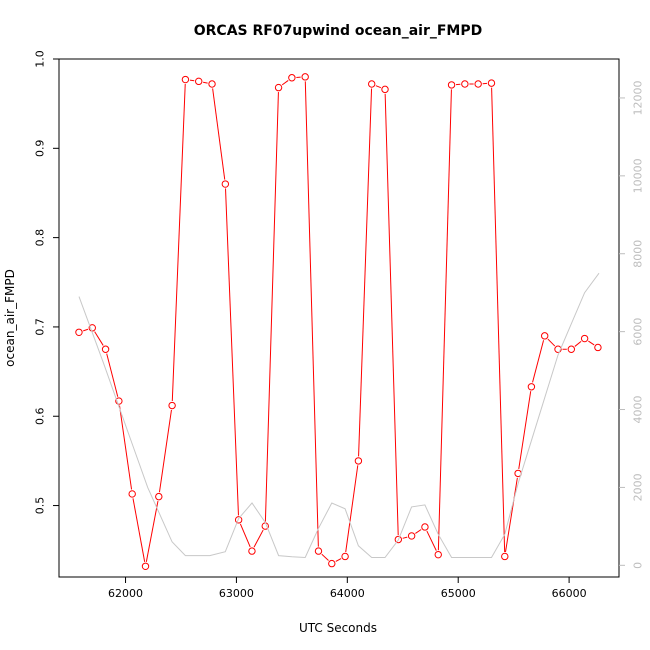 The height and width of the screenshot is (650, 650). What do you see at coordinates (569, 593) in the screenshot?
I see `x-tick-label: 66000` at bounding box center [569, 593].